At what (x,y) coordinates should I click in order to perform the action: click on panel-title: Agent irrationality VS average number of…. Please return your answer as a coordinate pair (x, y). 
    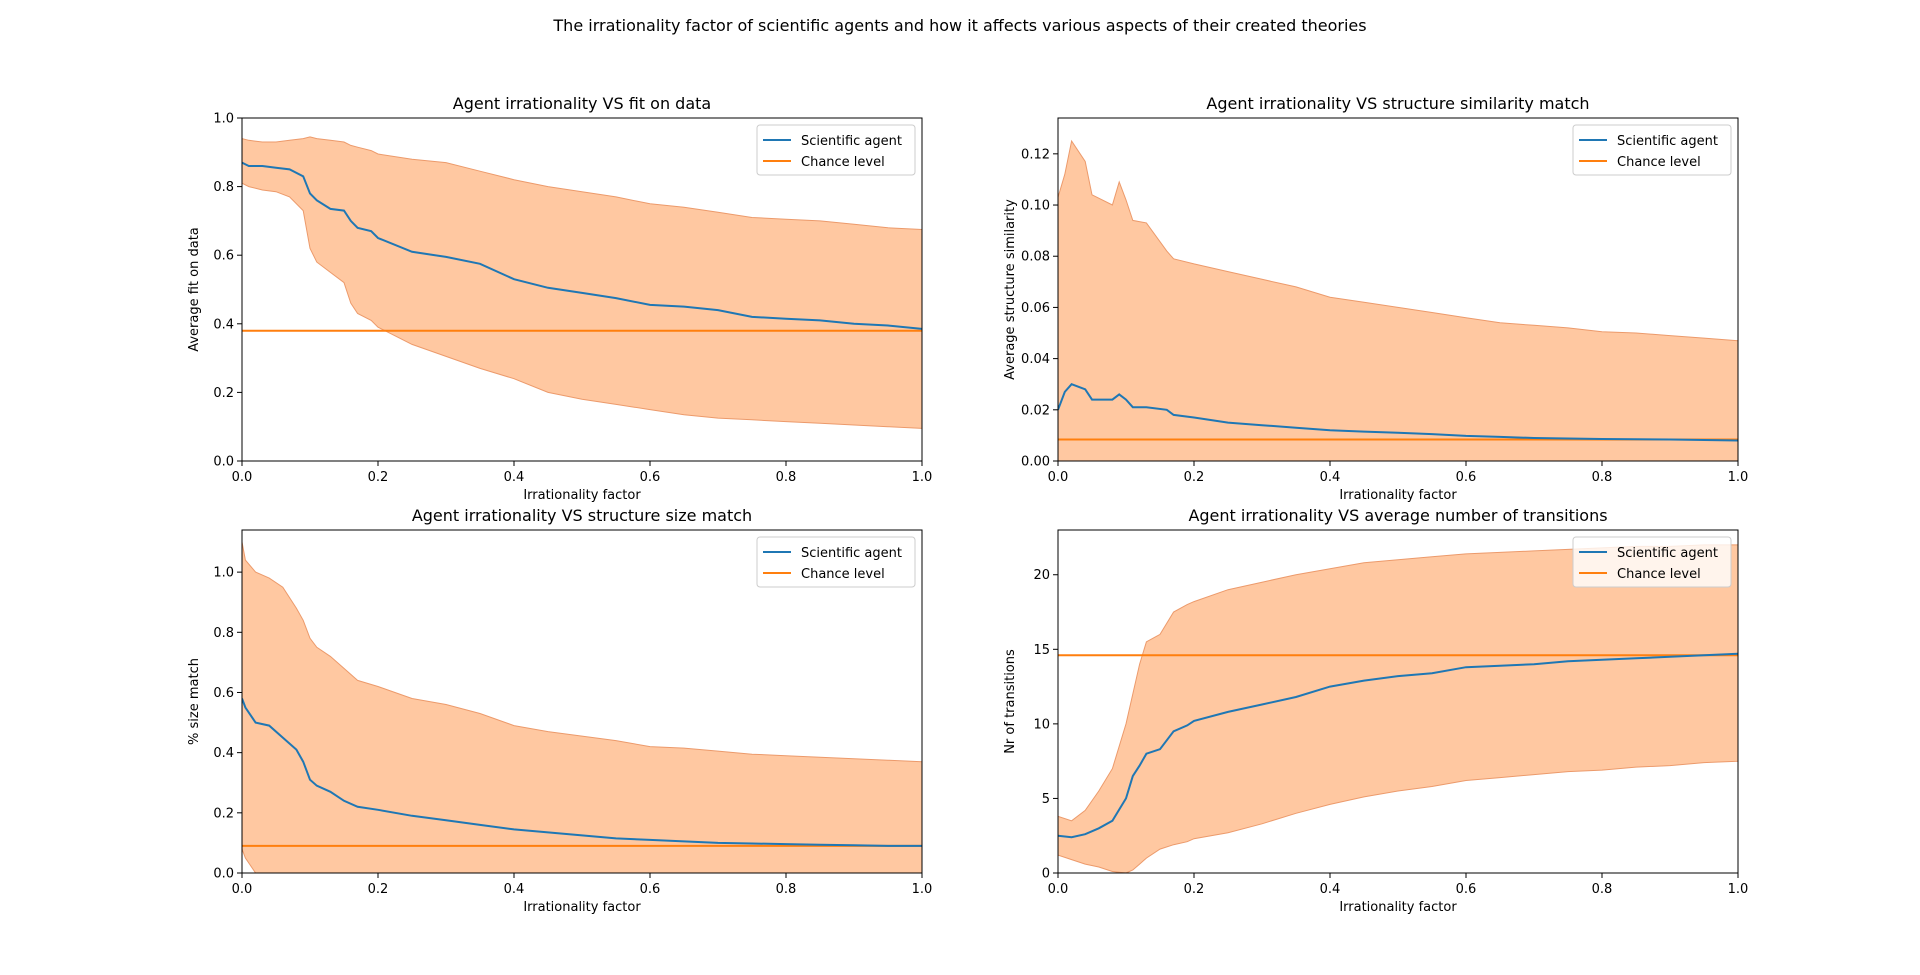
    Looking at the image, I should click on (1397, 515).